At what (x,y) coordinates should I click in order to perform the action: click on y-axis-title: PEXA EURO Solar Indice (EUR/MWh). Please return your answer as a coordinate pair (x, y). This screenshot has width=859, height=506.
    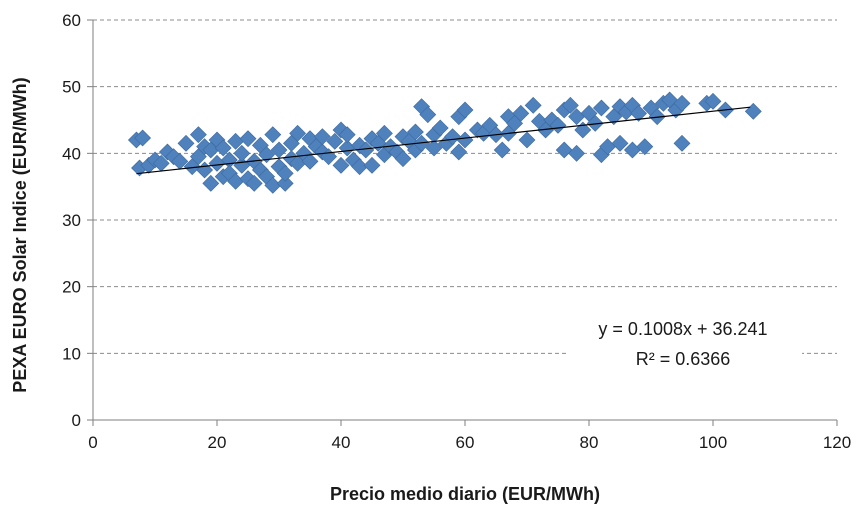
    Looking at the image, I should click on (20, 234).